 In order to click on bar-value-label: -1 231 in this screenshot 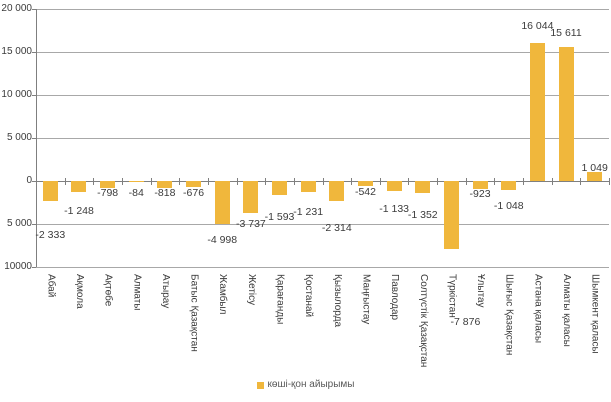, I will do `click(308, 211)`.